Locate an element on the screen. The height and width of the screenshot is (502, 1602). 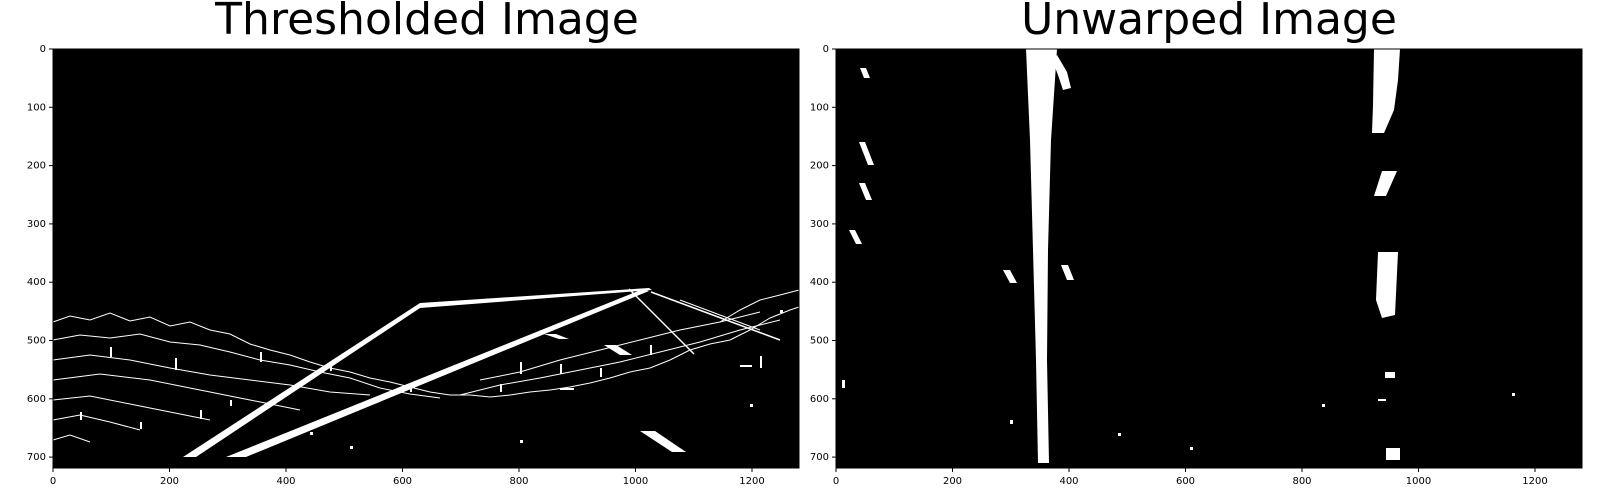
unwarped-right-lane-segments is located at coordinates (1386, 254).